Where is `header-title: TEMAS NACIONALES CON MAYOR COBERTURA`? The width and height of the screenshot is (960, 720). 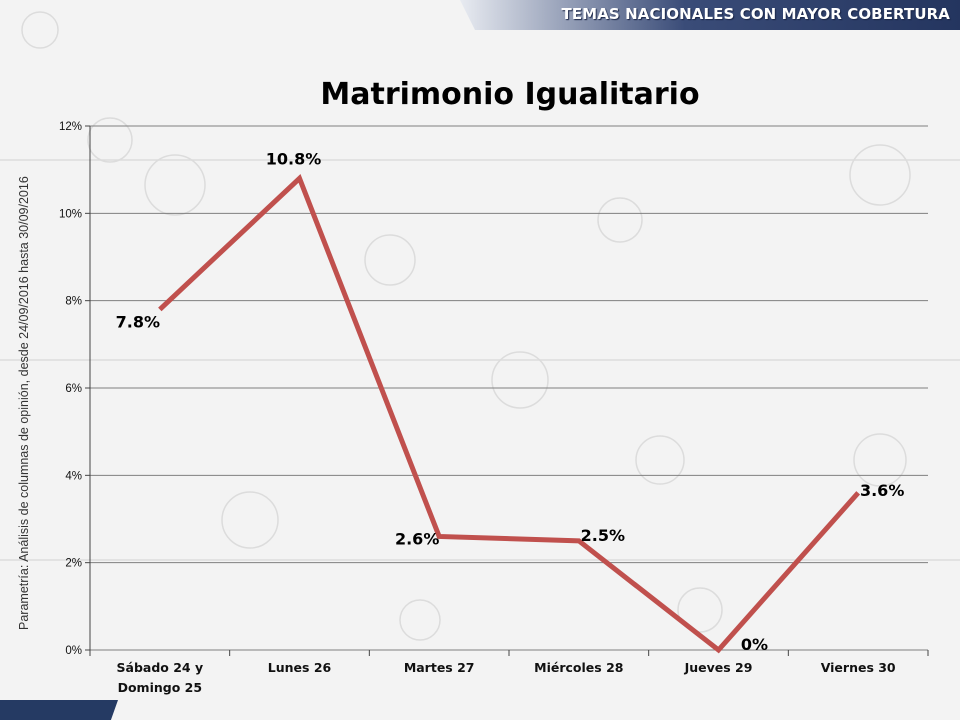 header-title: TEMAS NACIONALES CON MAYOR COBERTURA is located at coordinates (755, 14).